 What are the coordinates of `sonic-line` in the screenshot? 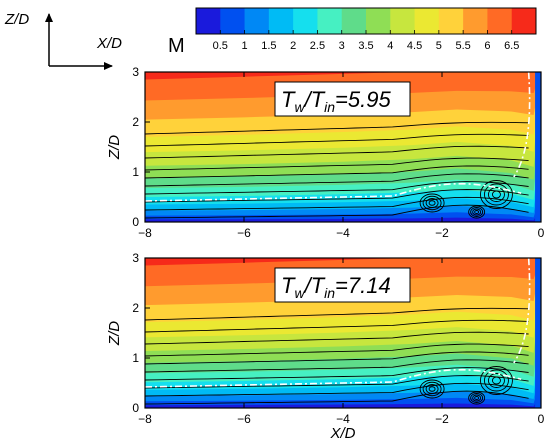 It's located at (333, 378).